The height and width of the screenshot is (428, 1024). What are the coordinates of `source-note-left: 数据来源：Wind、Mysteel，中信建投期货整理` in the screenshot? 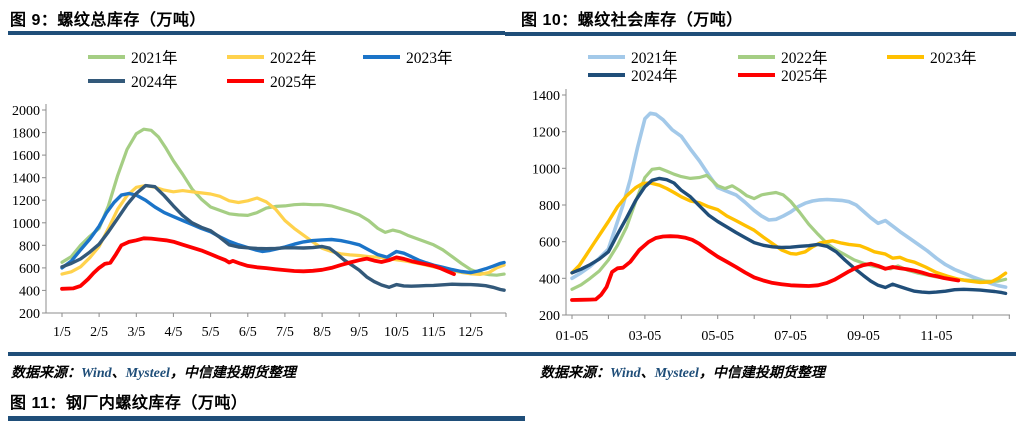 It's located at (153, 372).